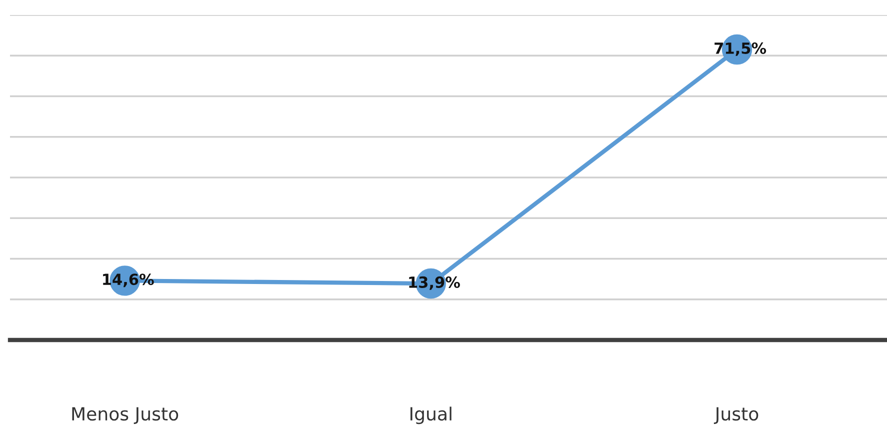  I want to click on x-tick-label: Justo, so click(736, 415).